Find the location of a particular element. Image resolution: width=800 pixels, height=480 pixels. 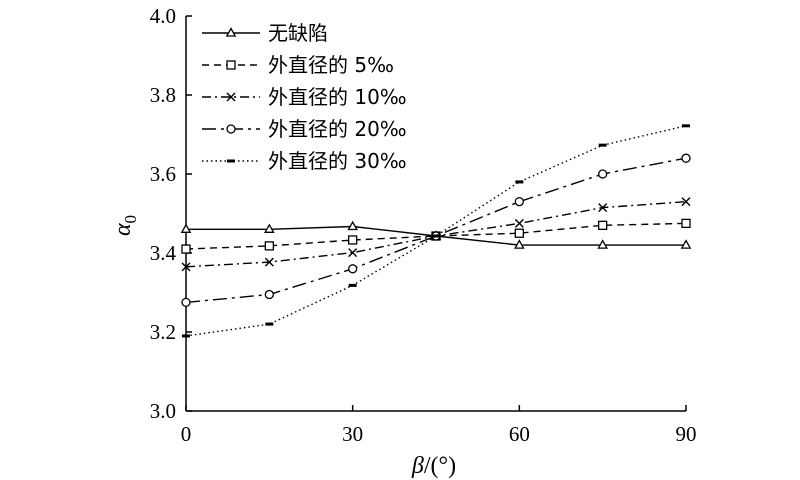

legend-item: 外直径的 20‰ is located at coordinates (304, 129).